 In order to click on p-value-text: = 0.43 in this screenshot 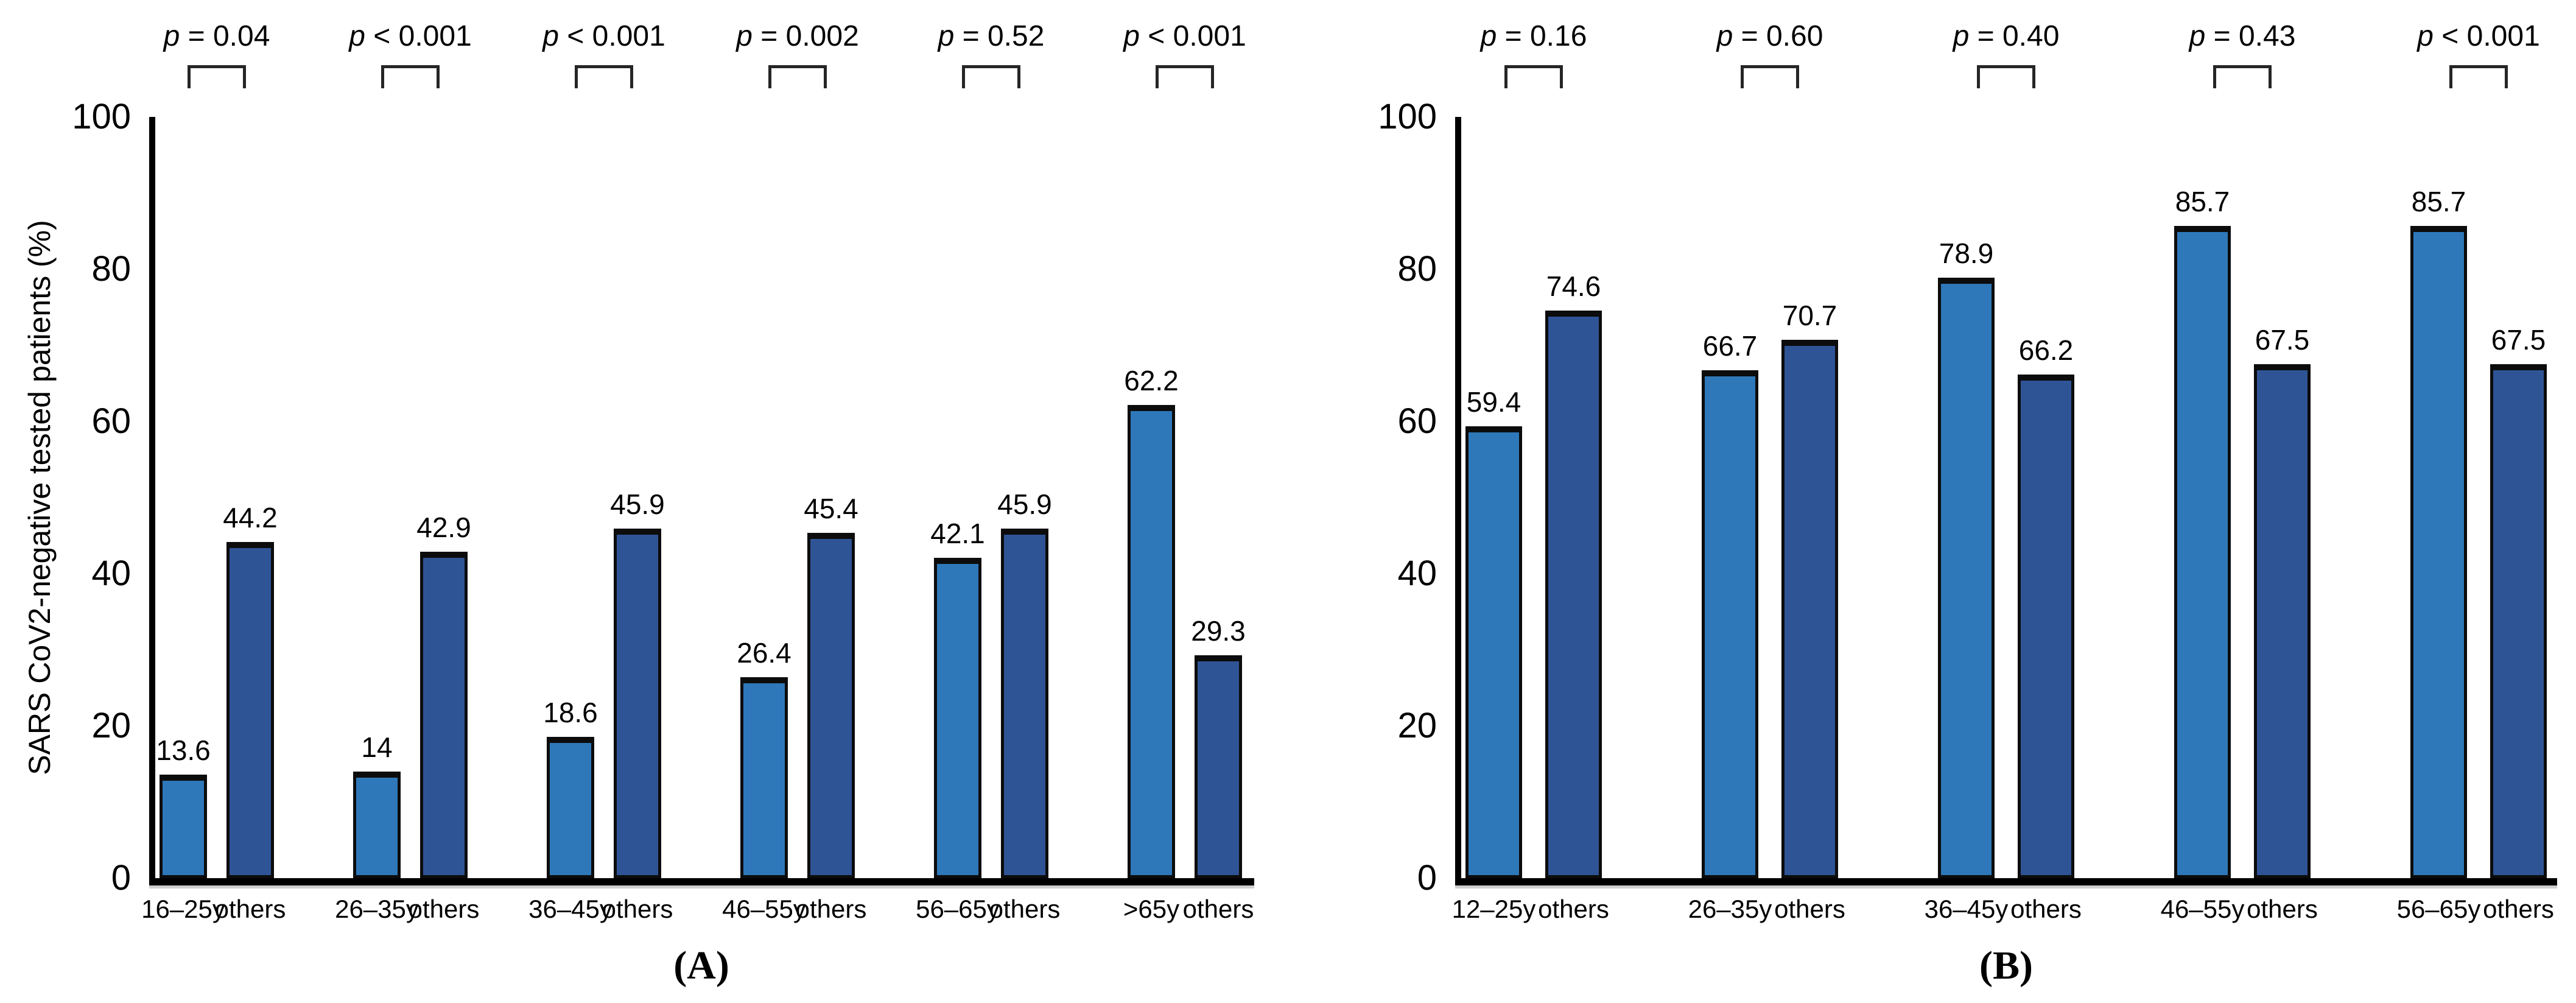, I will do `click(2250, 36)`.